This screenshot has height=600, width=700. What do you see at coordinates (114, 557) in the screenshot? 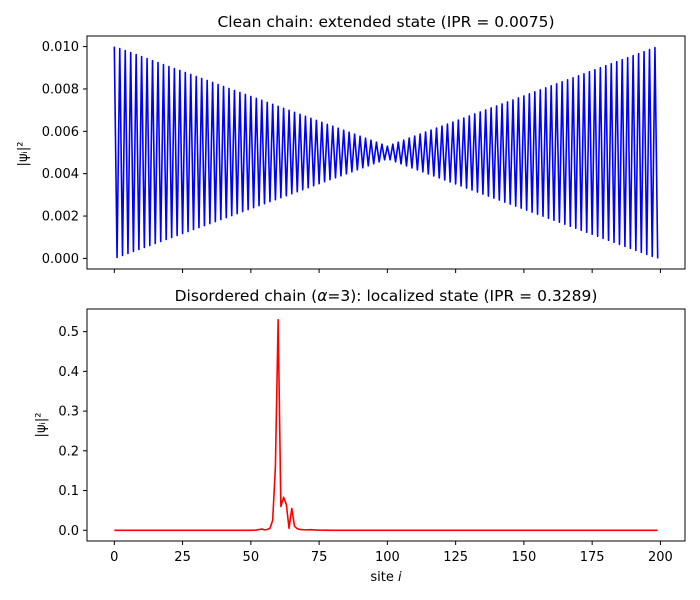
I see `x-tick-label: 0` at bounding box center [114, 557].